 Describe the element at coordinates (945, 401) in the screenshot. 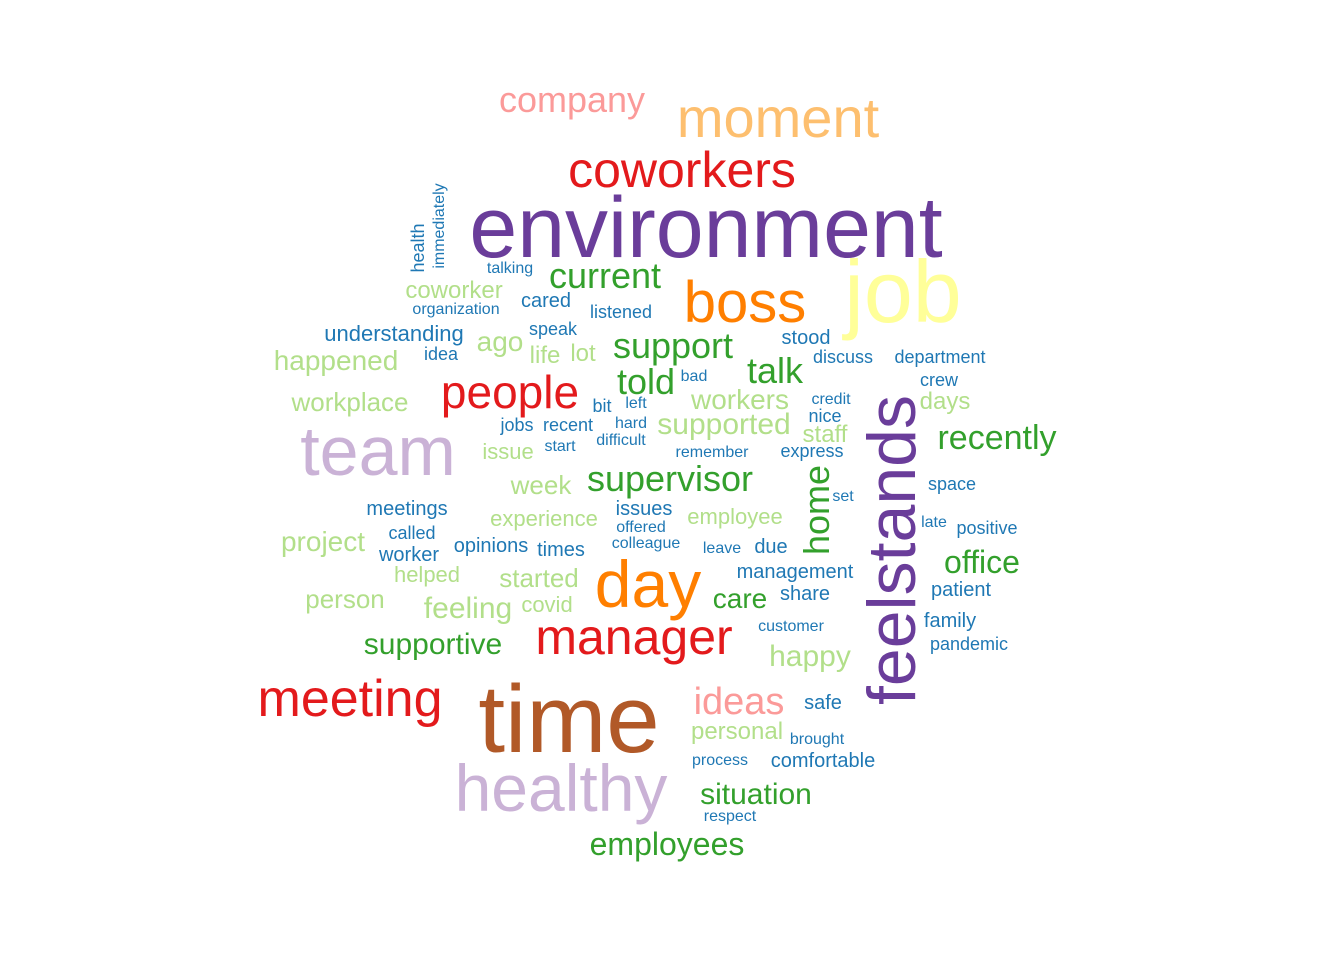

I see `word-days: days` at that location.